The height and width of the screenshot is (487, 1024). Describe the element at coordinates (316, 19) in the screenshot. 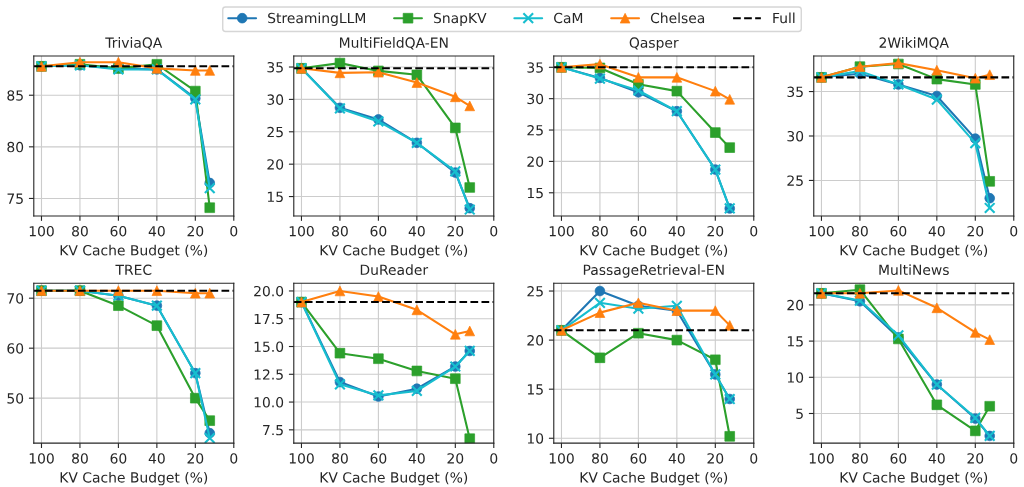

I see `legend-label: StreamingLLM` at that location.